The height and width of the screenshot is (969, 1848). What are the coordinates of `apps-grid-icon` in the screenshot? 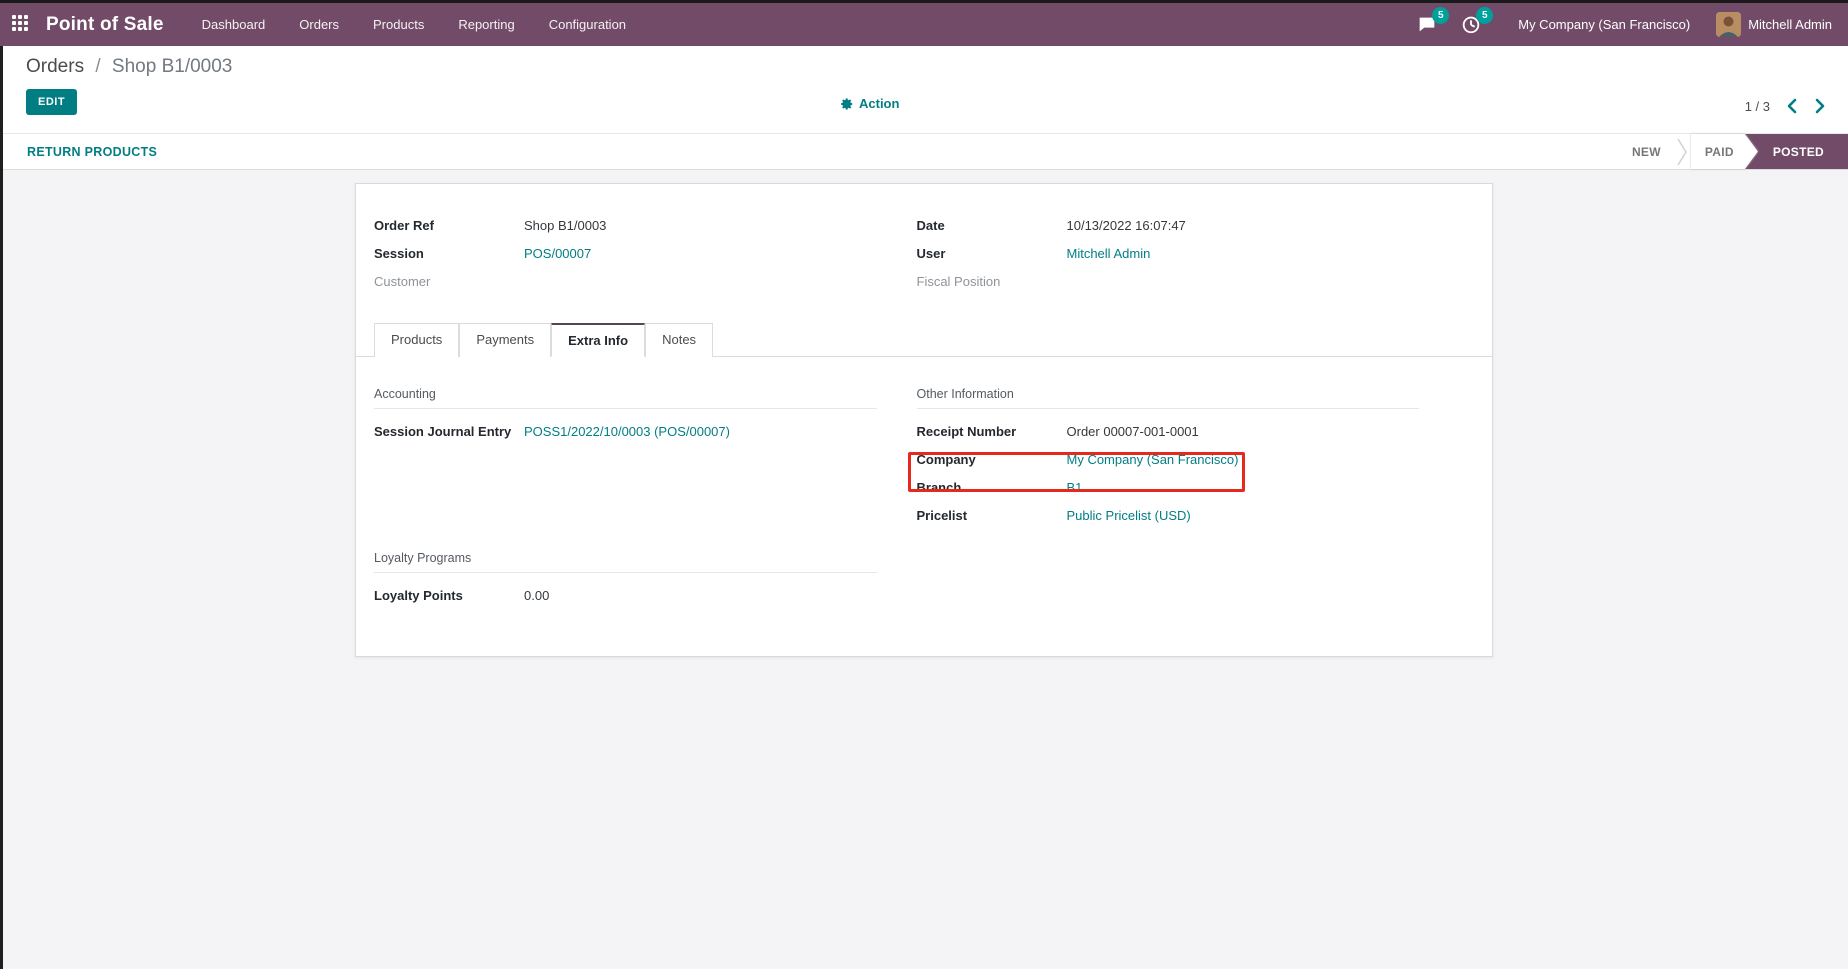 It's located at (22, 24).